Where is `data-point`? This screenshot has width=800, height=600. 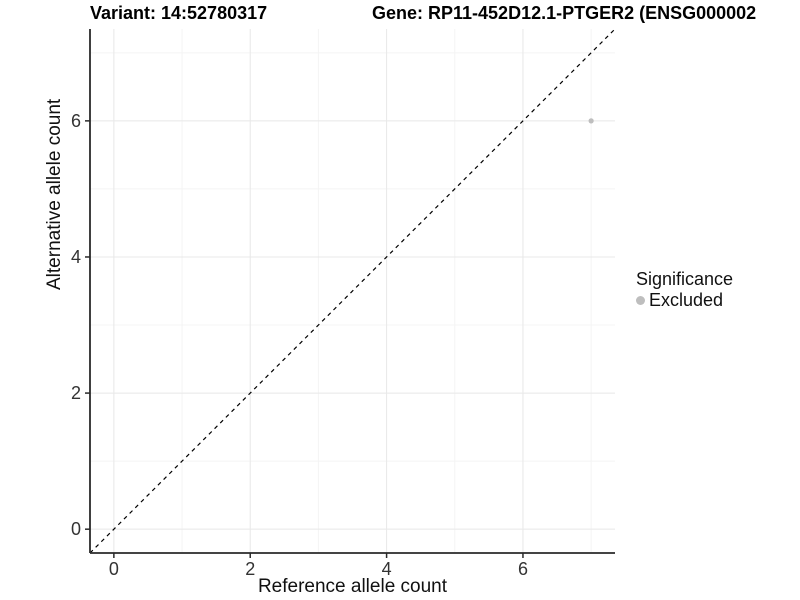 data-point is located at coordinates (591, 121).